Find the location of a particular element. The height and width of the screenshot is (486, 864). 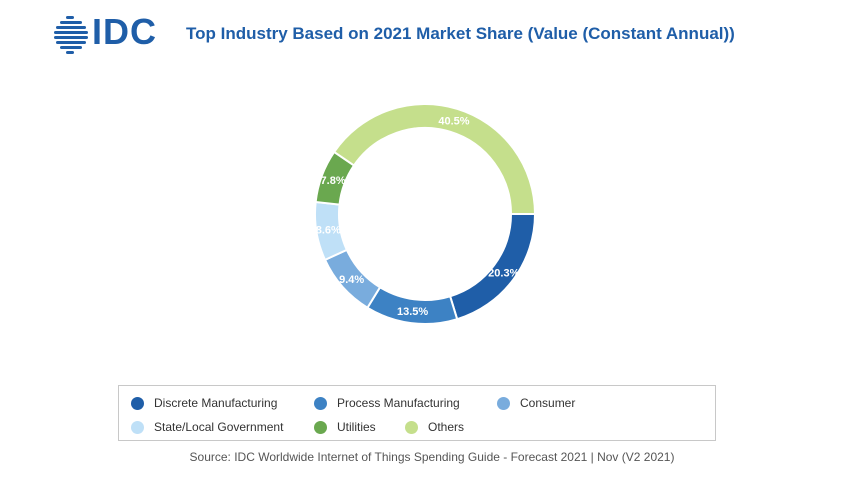

slice-label: 9.4% is located at coordinates (351, 280).